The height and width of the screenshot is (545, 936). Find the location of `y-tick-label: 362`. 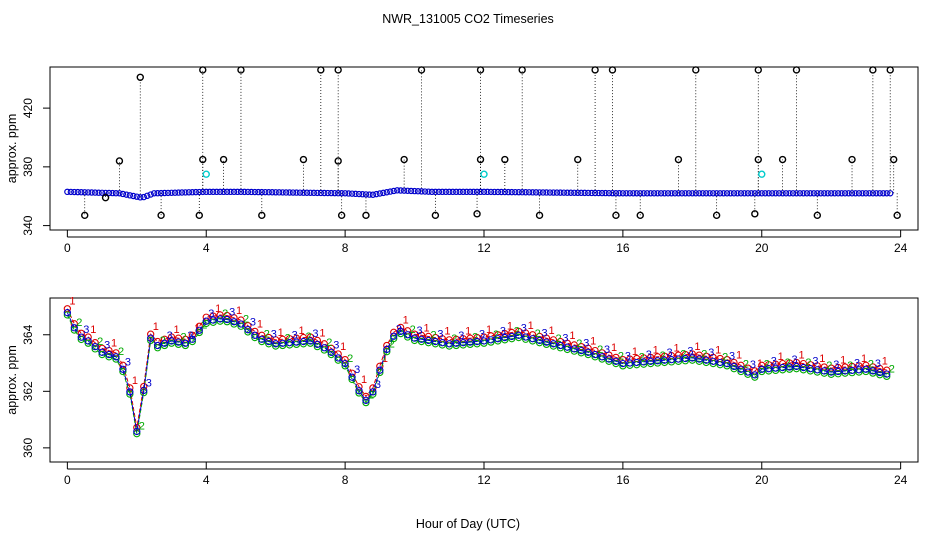

y-tick-label: 362 is located at coordinates (28, 391).